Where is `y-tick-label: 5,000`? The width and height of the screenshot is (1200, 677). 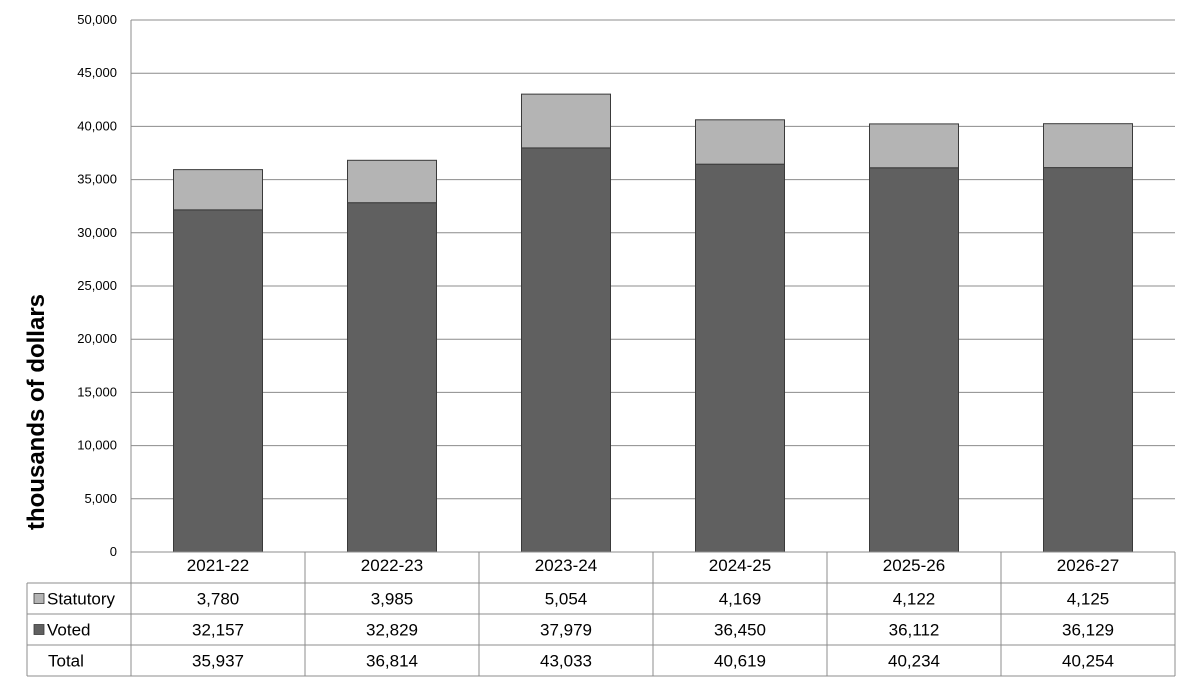
y-tick-label: 5,000 is located at coordinates (100, 498).